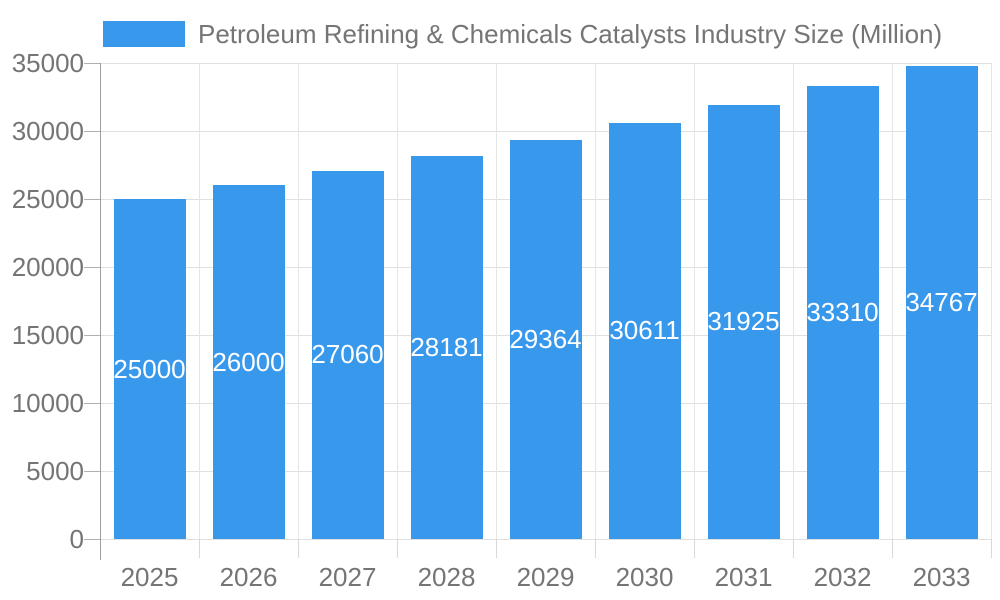  I want to click on bar: 34767, so click(941, 302).